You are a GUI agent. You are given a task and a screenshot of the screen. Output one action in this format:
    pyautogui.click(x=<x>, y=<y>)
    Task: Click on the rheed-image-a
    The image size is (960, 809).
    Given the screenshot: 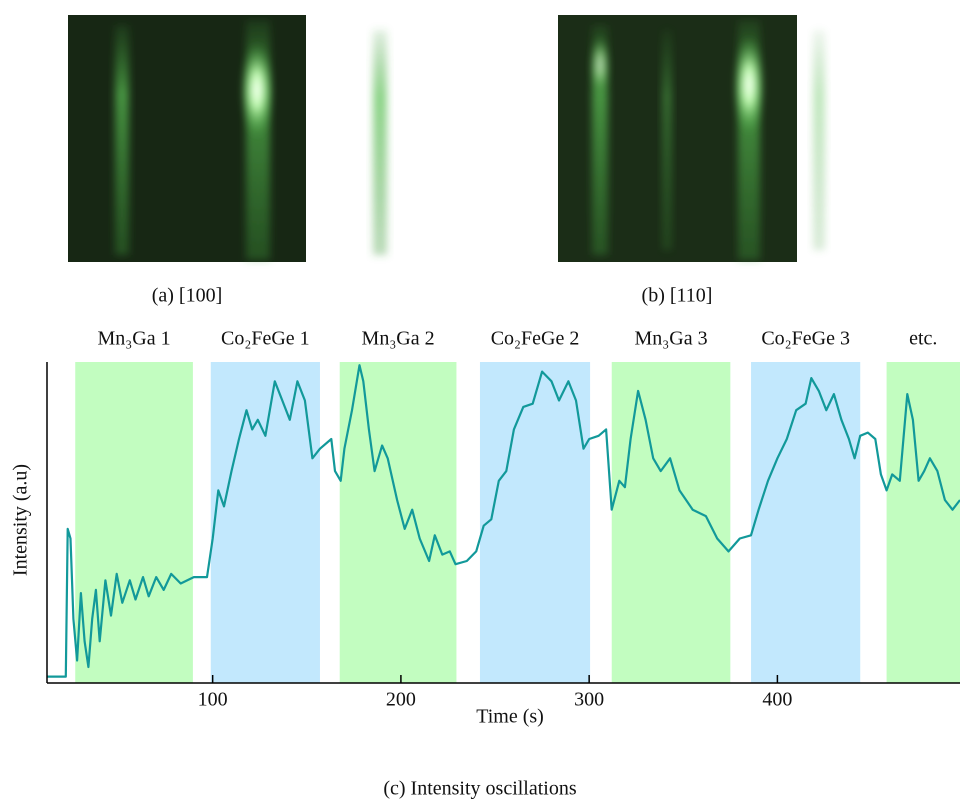 What is the action you would take?
    pyautogui.click(x=187, y=138)
    